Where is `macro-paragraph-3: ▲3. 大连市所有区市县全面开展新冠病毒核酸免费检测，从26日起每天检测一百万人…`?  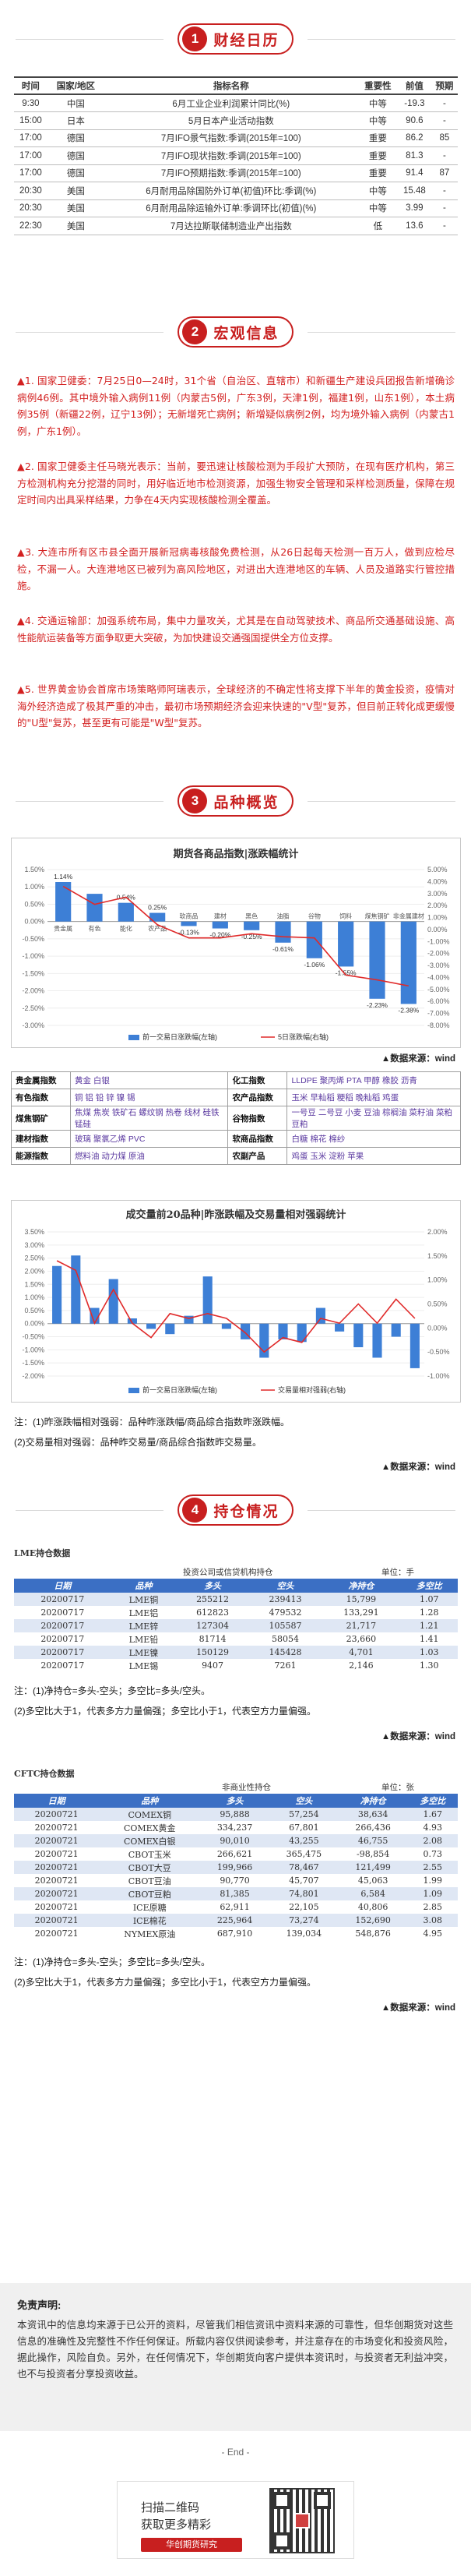
macro-paragraph-3: ▲3. 大连市所有区市县全面开展新冠病毒核酸免费检测，从26日起每天检测一百万人… is located at coordinates (236, 568).